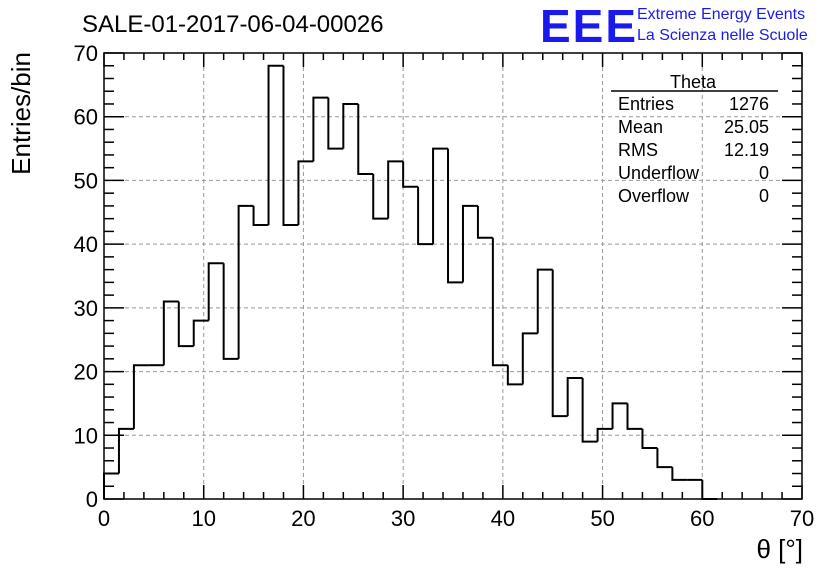 The height and width of the screenshot is (572, 836). I want to click on stats-name: Theta, so click(693, 82).